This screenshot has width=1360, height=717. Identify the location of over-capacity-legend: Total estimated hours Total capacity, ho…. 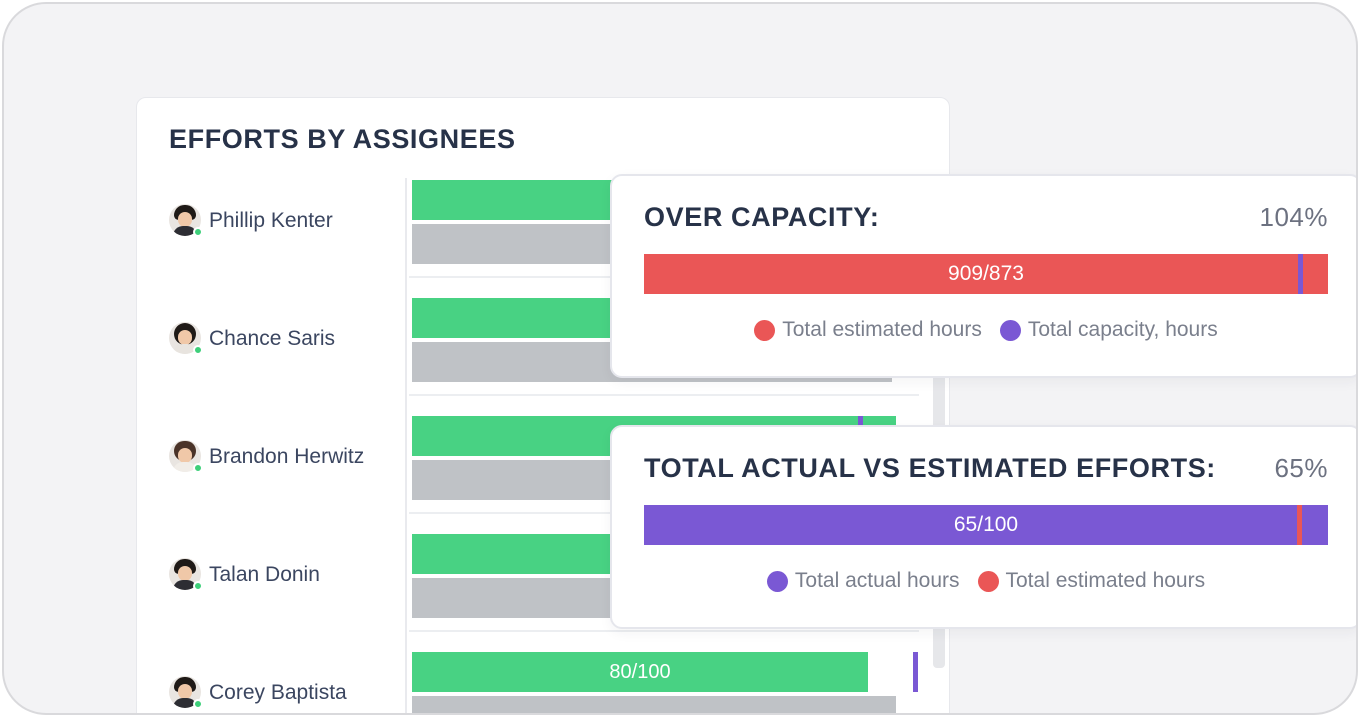
(984, 330).